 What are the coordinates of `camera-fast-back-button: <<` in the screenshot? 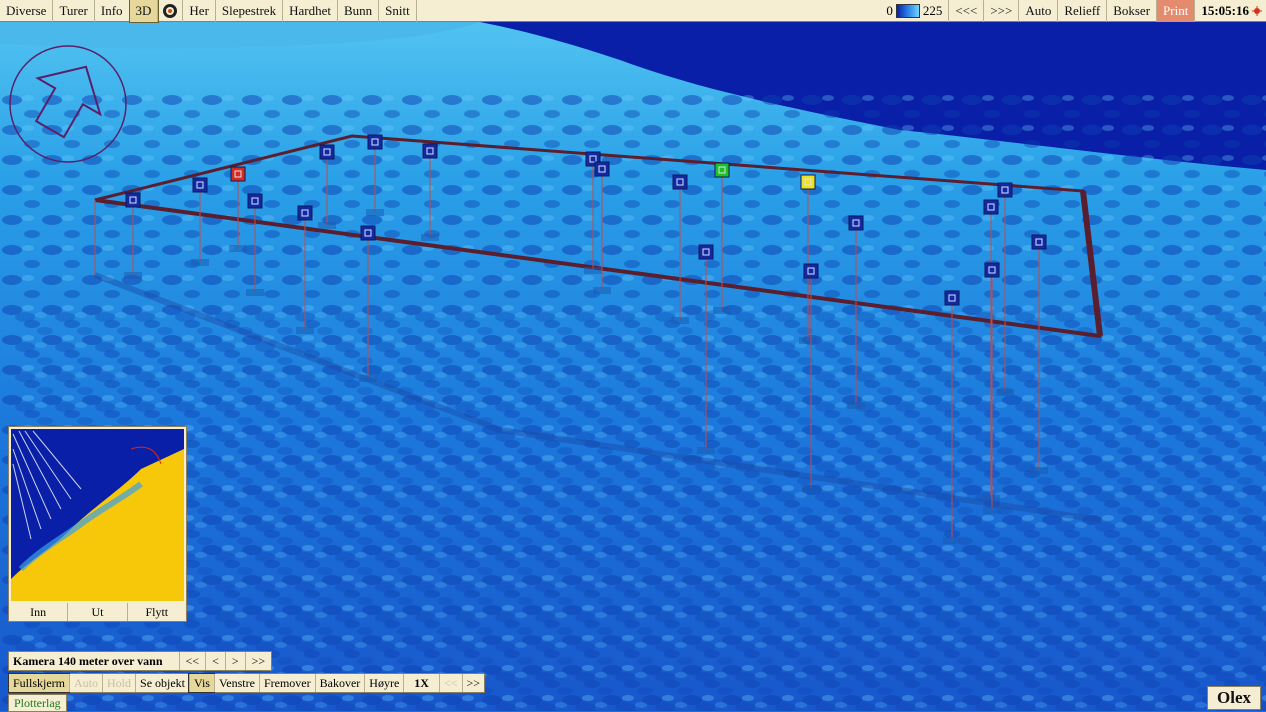 It's located at (192, 661).